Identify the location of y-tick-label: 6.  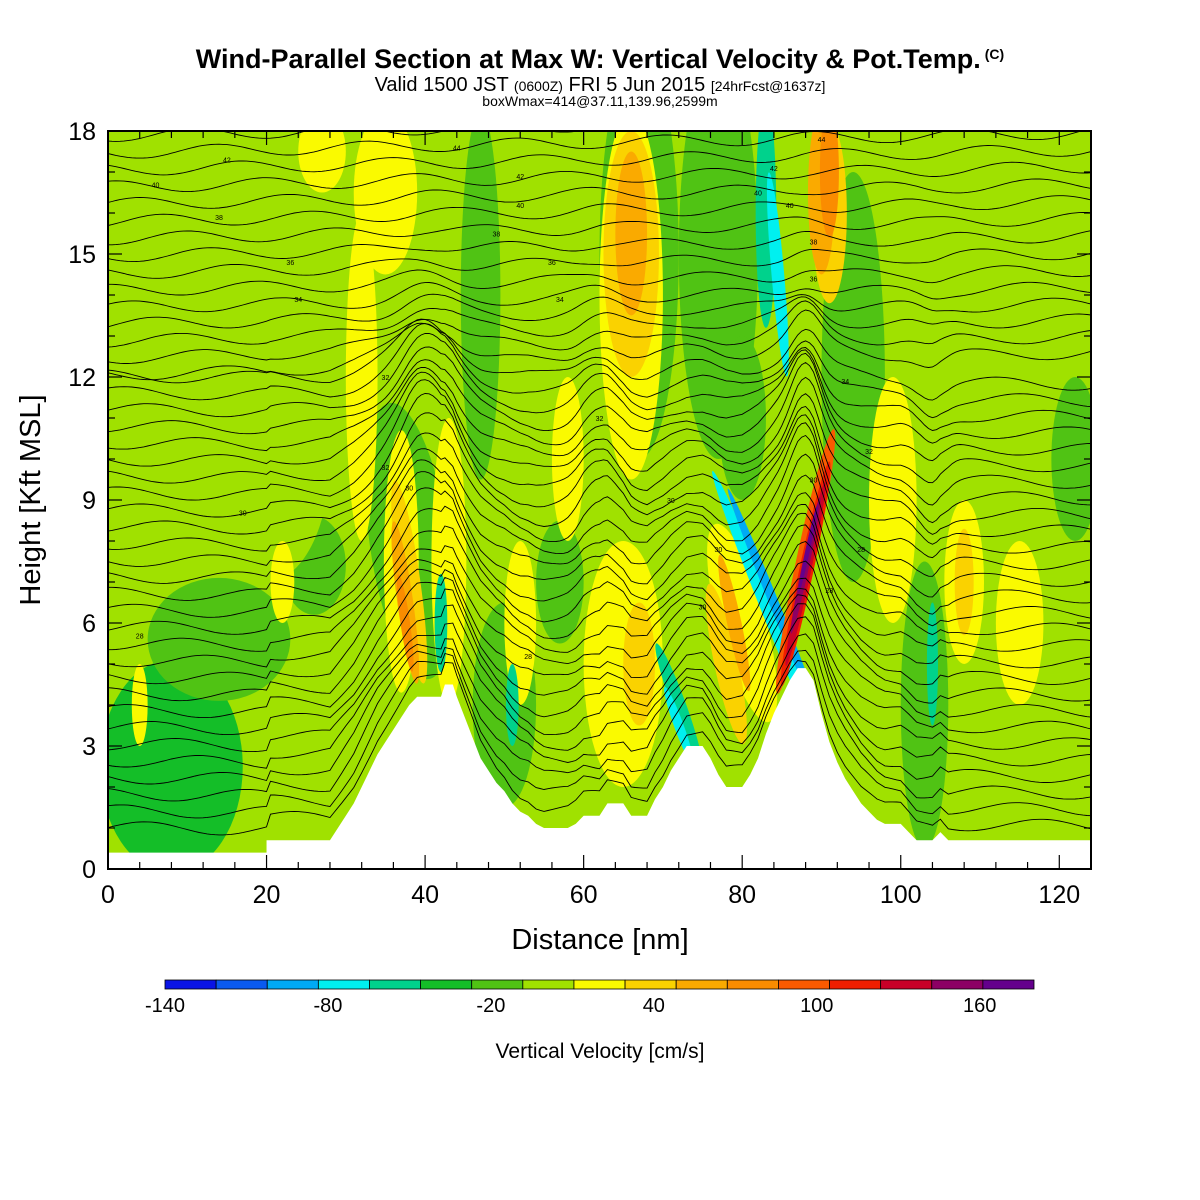
(89, 624).